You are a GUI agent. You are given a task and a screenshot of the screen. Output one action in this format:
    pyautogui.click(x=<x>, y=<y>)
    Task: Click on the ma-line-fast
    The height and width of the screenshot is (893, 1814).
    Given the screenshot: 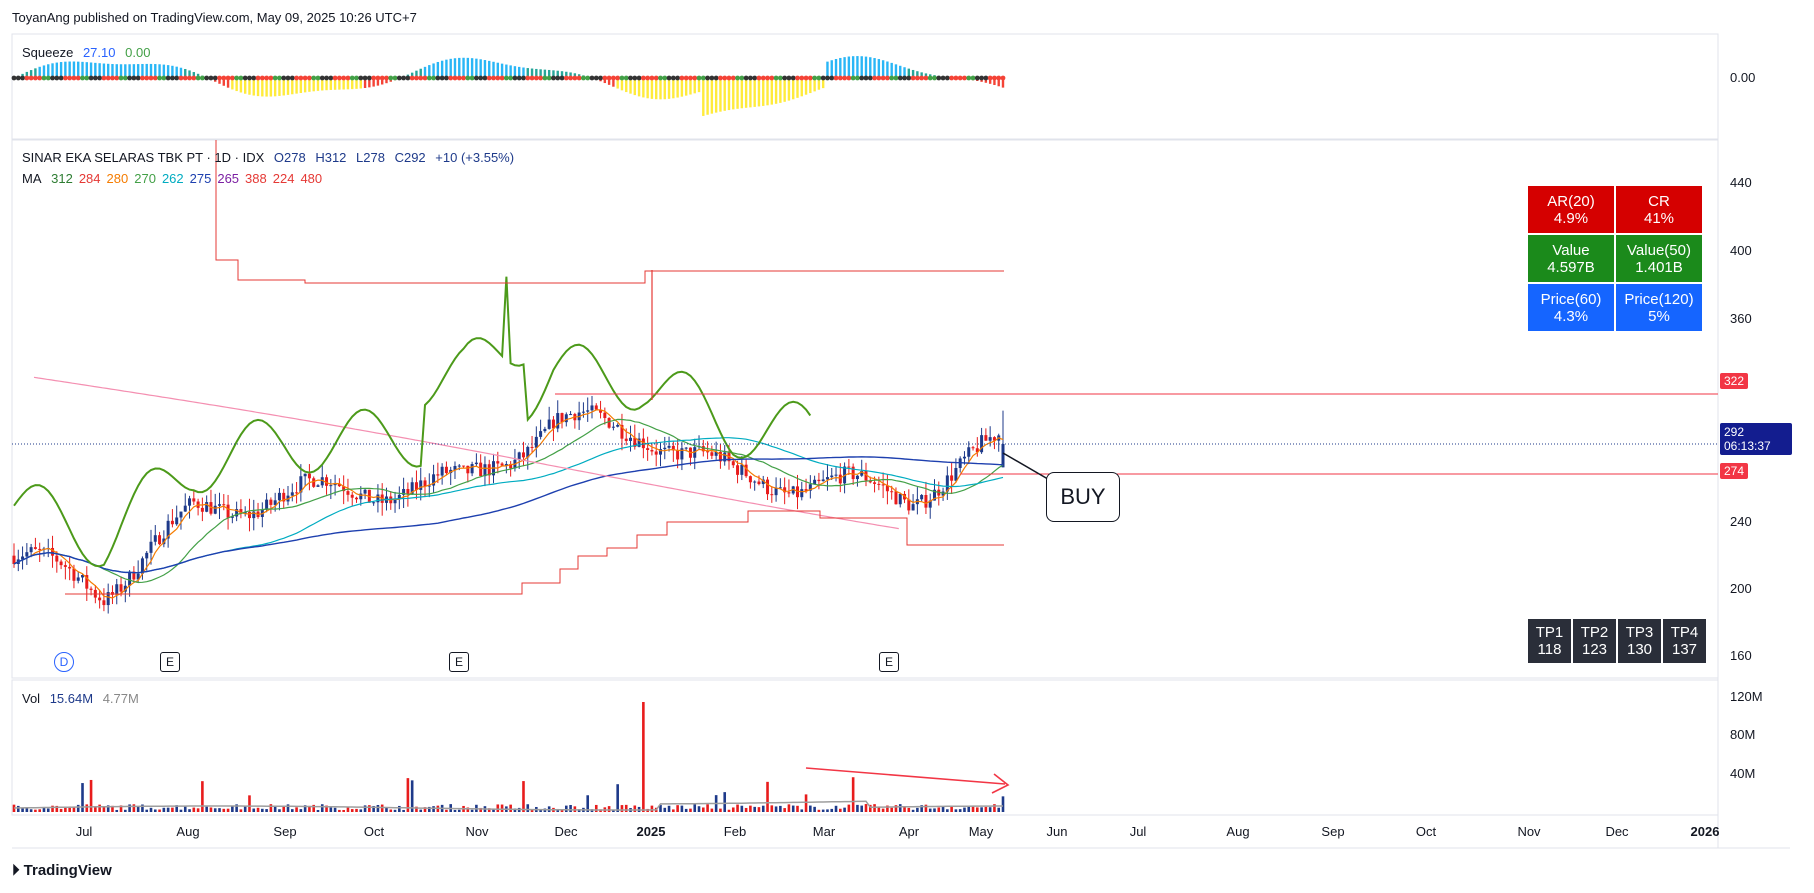 What is the action you would take?
    pyautogui.click(x=508, y=504)
    